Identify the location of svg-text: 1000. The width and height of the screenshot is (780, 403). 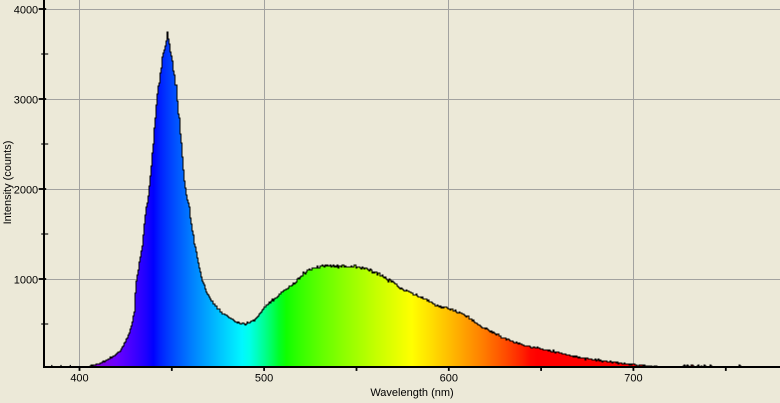
(26, 281).